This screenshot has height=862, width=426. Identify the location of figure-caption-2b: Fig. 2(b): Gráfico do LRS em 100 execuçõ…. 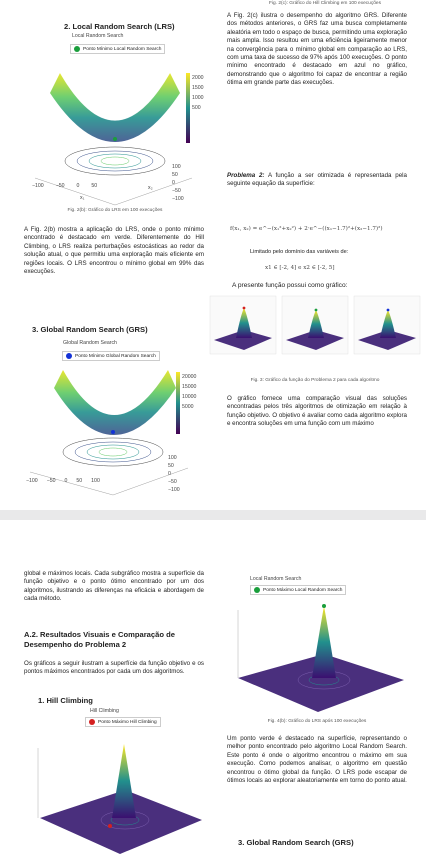
(115, 210).